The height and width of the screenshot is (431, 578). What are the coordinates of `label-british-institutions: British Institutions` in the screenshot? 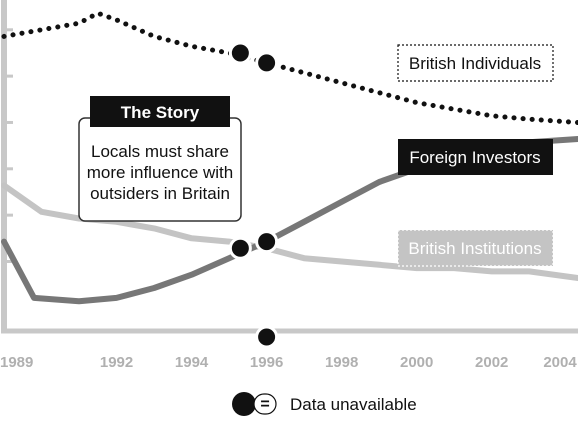 It's located at (475, 248).